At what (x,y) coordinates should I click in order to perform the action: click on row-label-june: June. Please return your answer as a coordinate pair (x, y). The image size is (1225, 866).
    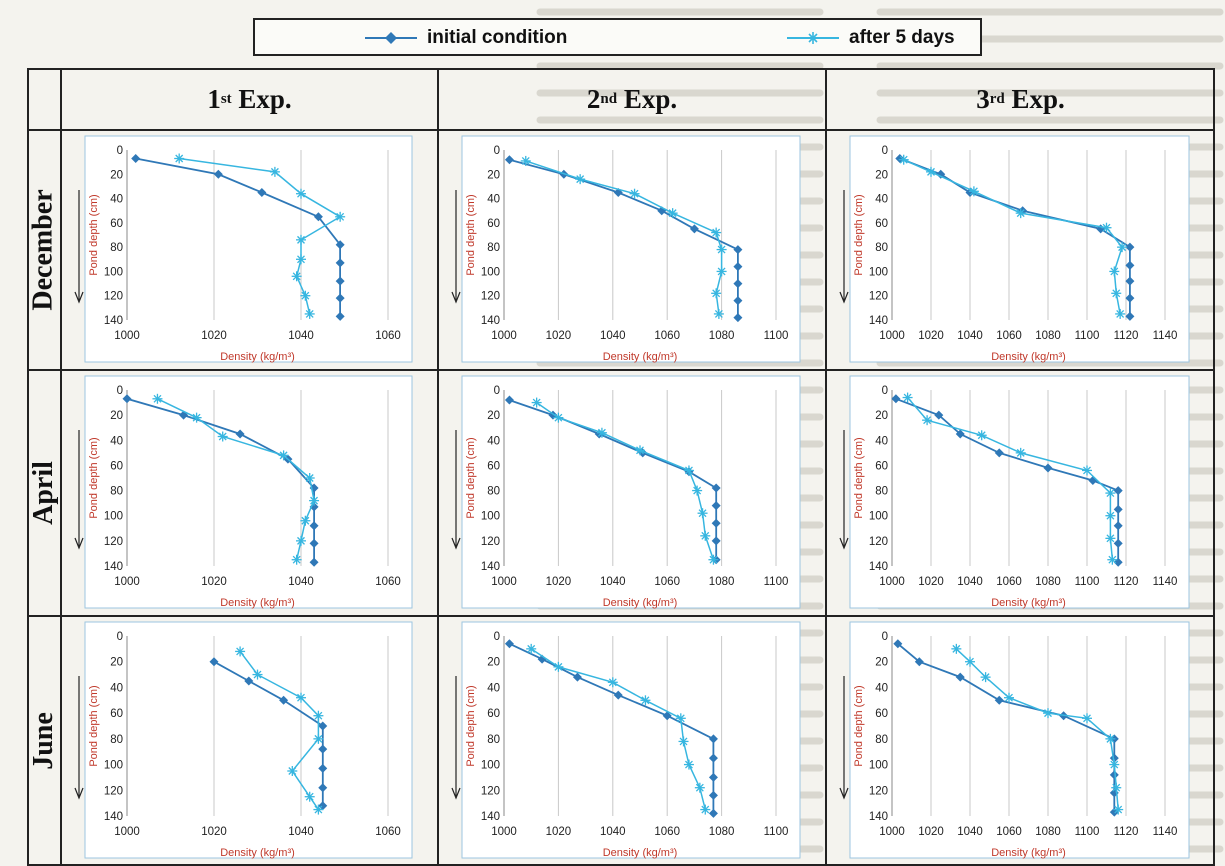
    Looking at the image, I should click on (44, 741).